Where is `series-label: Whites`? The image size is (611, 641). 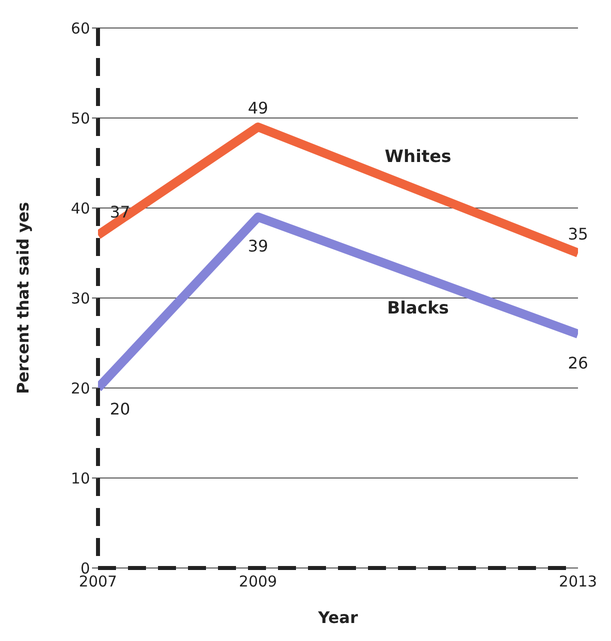 series-label: Whites is located at coordinates (418, 157).